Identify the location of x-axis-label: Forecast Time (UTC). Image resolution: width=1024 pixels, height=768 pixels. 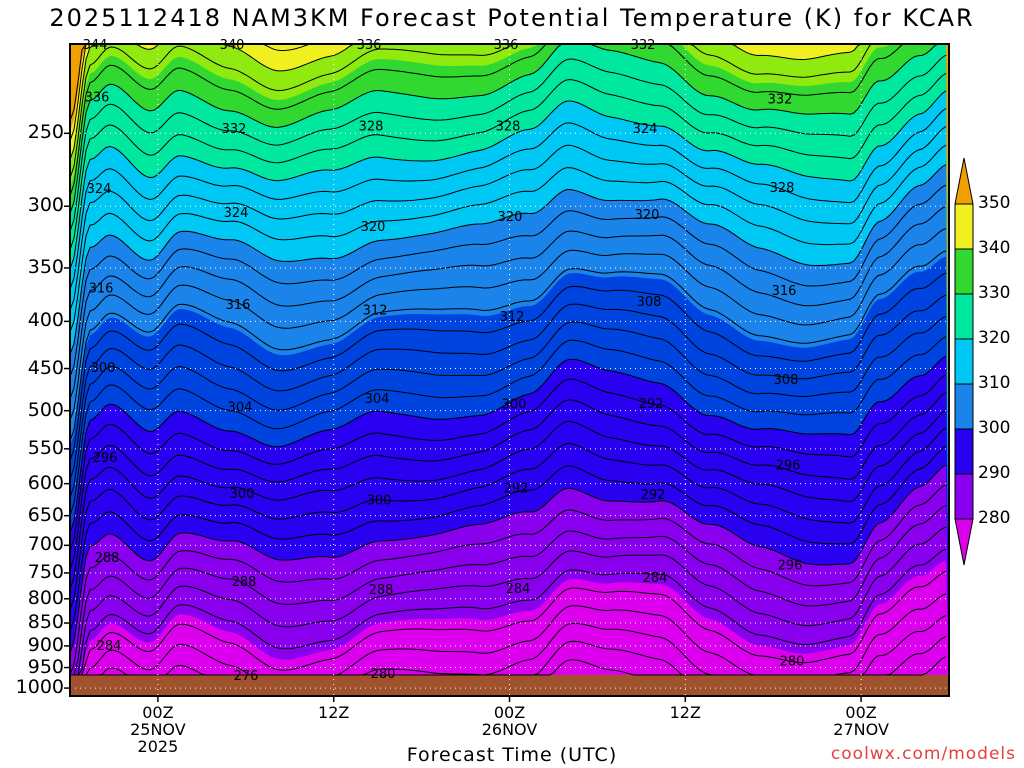
(512, 755).